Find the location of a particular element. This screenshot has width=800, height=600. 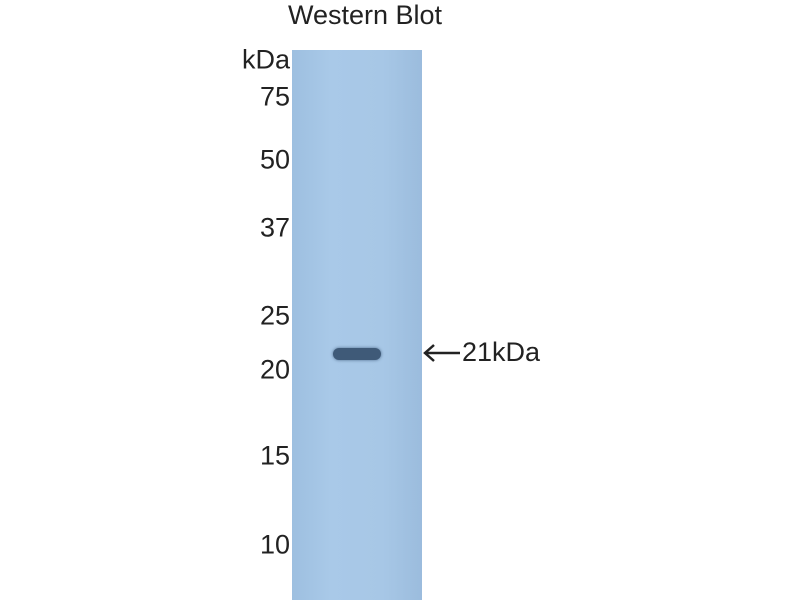

marker-label: 37 is located at coordinates (274, 227).